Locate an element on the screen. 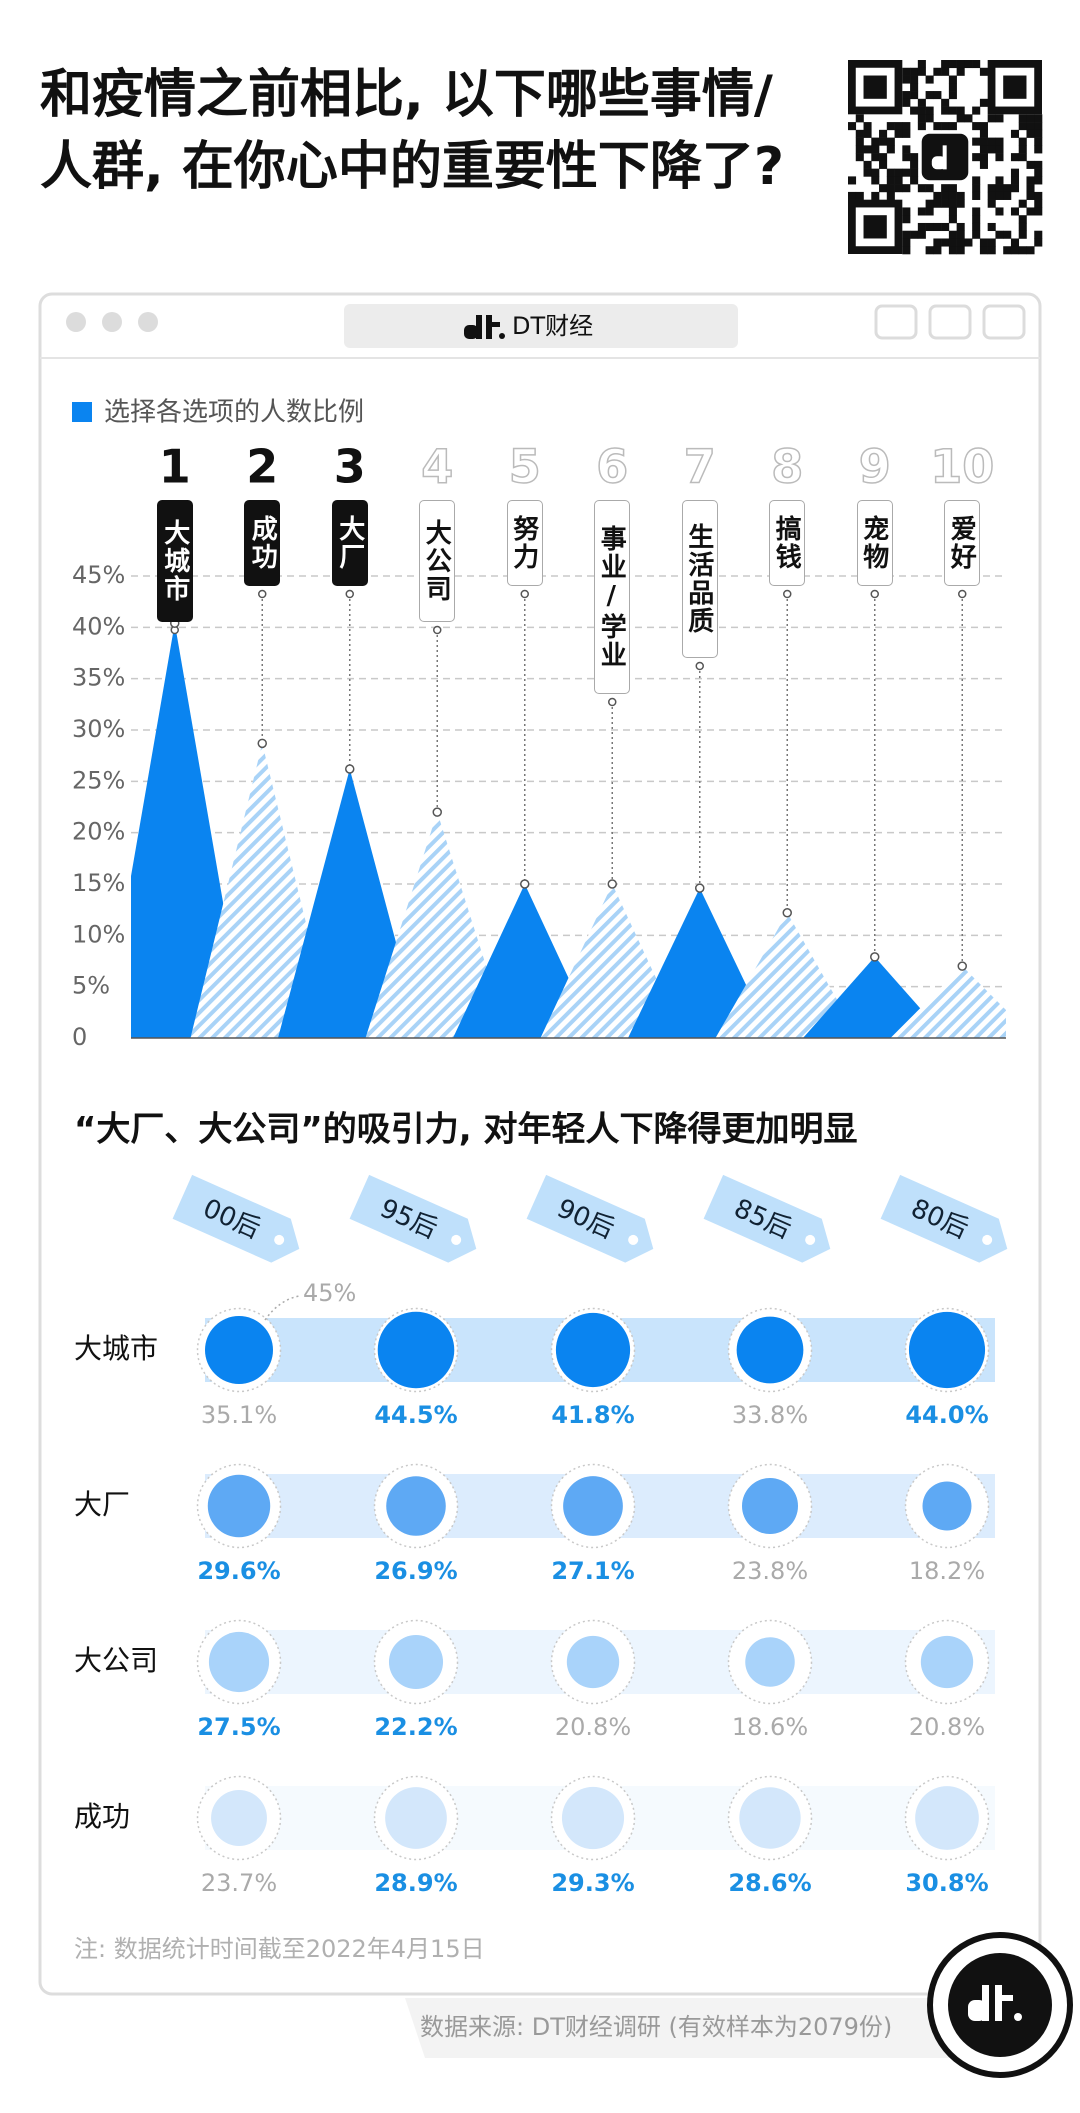  window-title-pill is located at coordinates (541, 326).